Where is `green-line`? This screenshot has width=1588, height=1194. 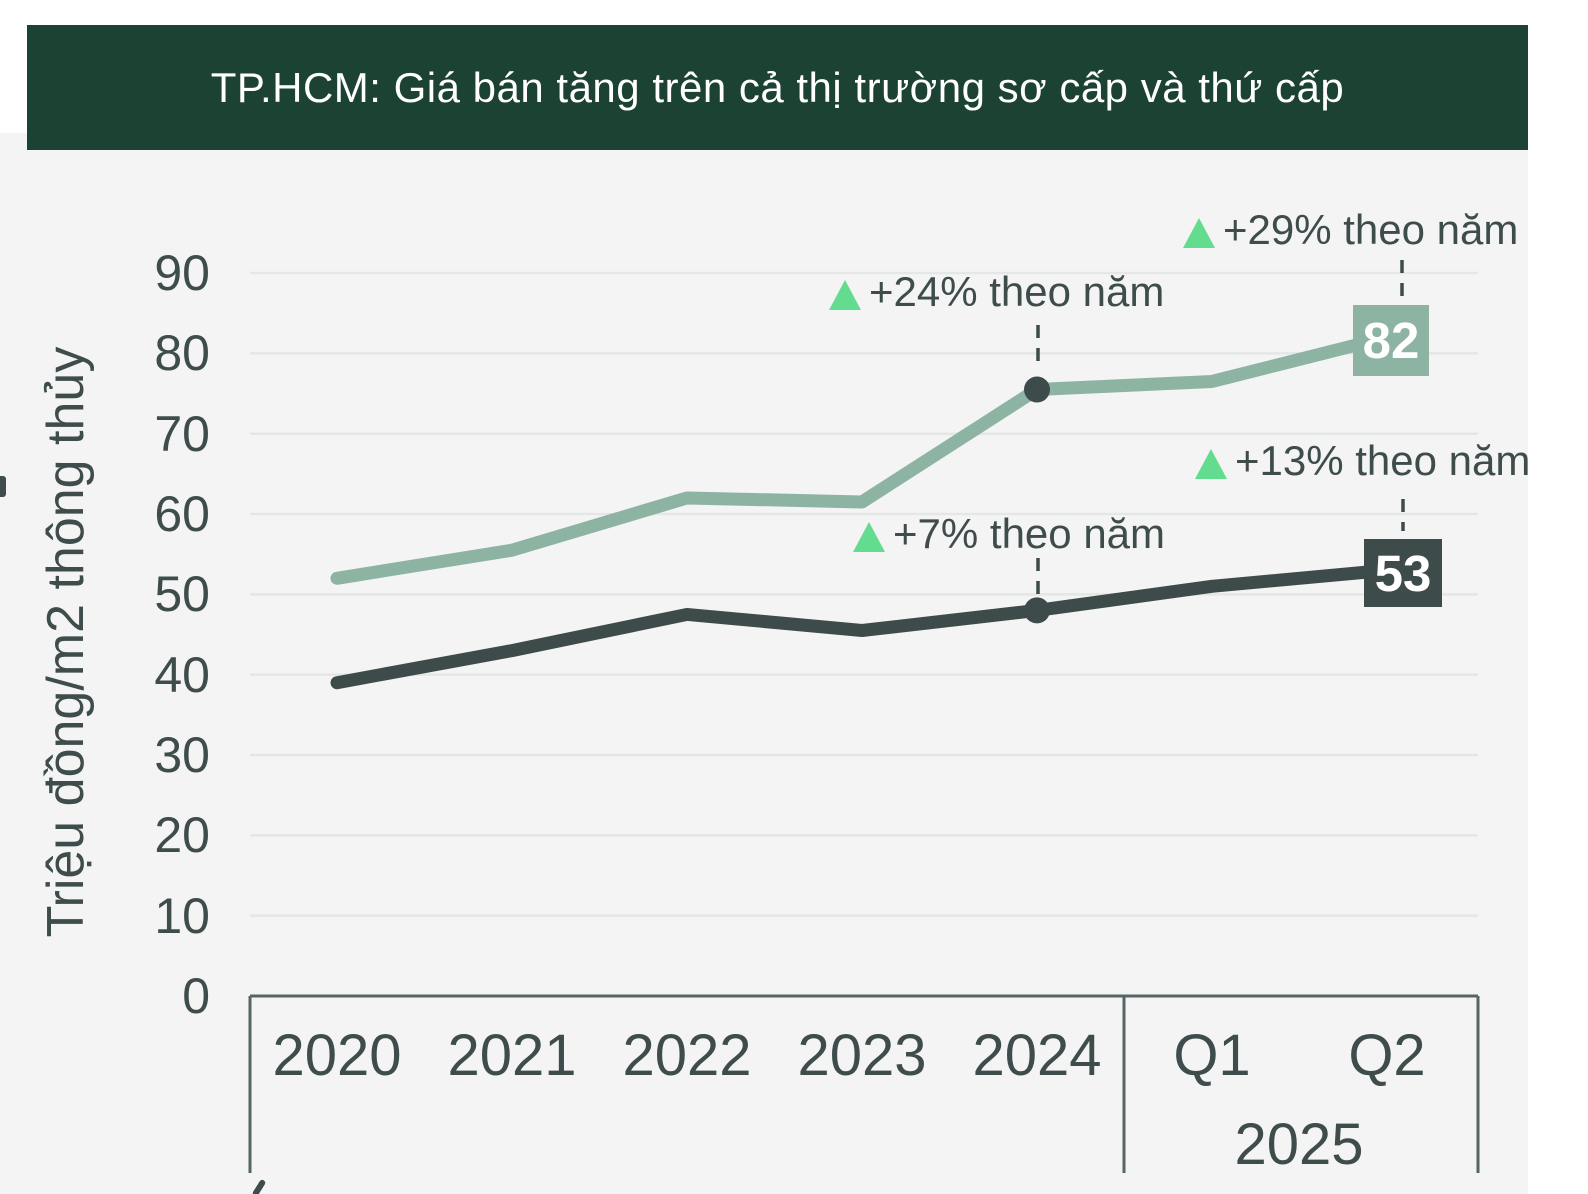
green-line is located at coordinates (862, 457).